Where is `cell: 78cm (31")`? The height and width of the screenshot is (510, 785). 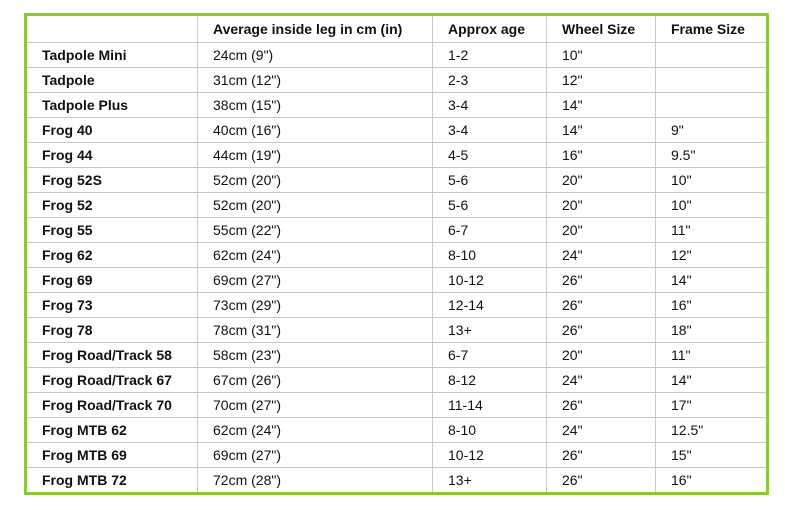 cell: 78cm (31") is located at coordinates (315, 330).